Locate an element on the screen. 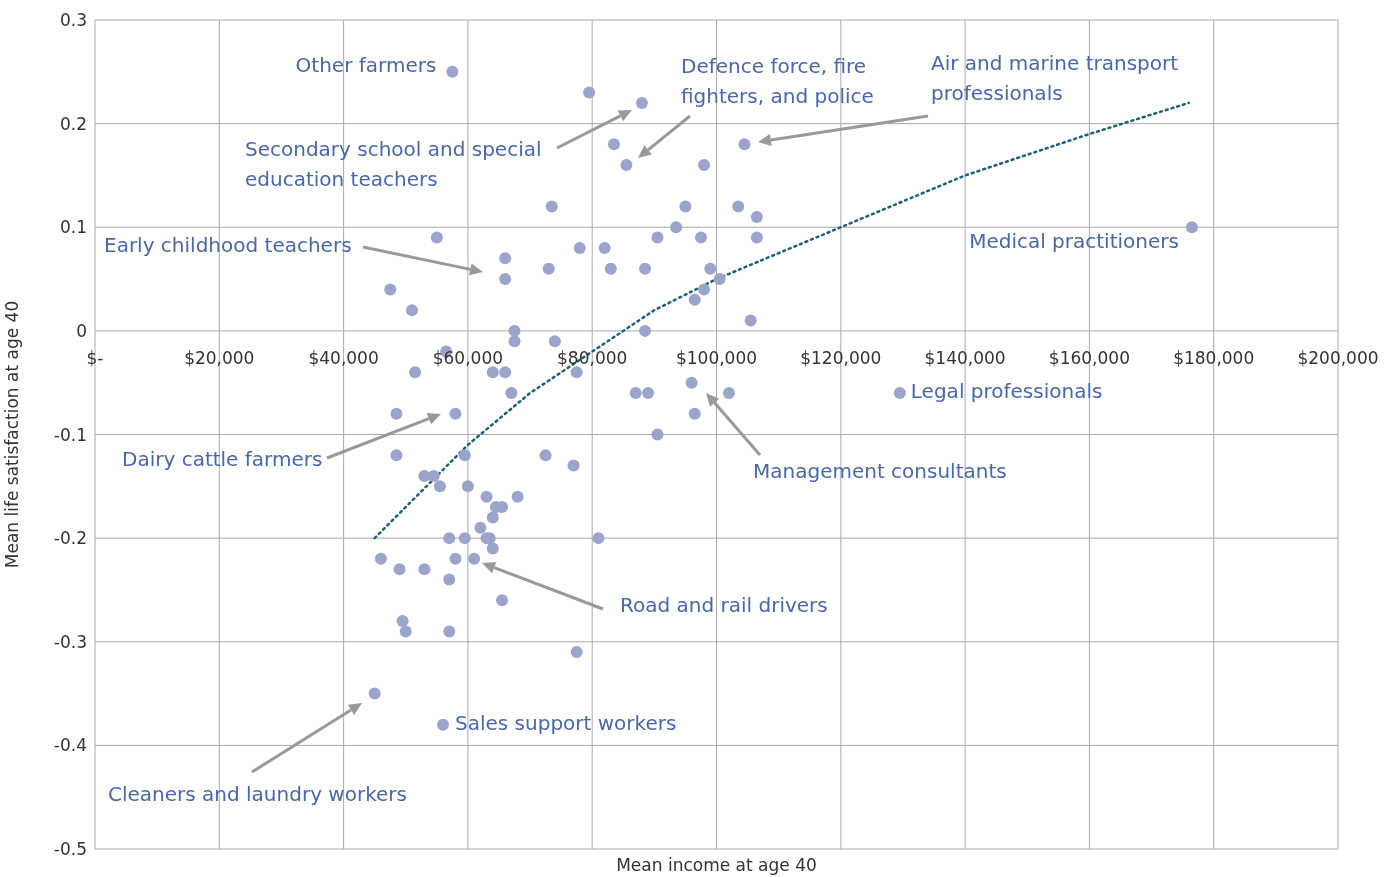 This screenshot has width=1390, height=877. x-tick-label: $- is located at coordinates (95, 357).